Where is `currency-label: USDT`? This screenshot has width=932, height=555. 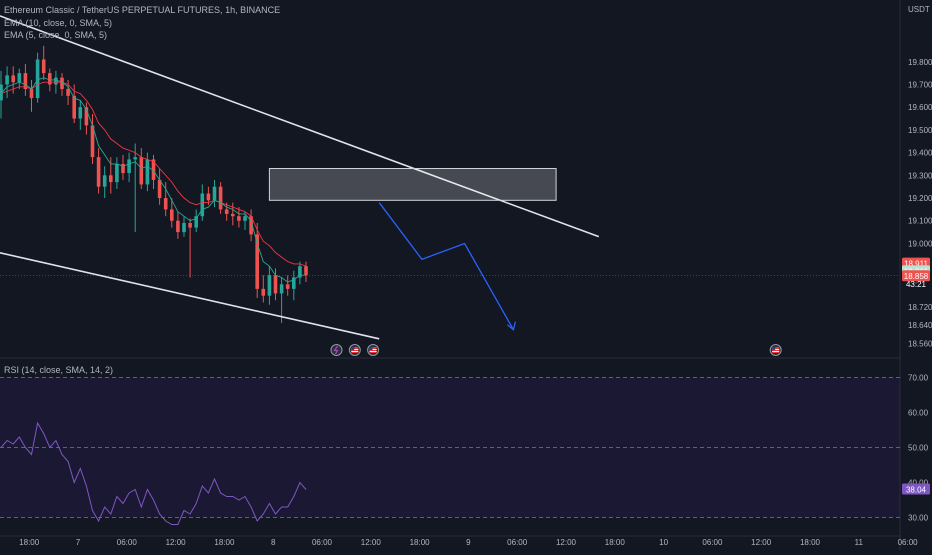 currency-label: USDT is located at coordinates (919, 9).